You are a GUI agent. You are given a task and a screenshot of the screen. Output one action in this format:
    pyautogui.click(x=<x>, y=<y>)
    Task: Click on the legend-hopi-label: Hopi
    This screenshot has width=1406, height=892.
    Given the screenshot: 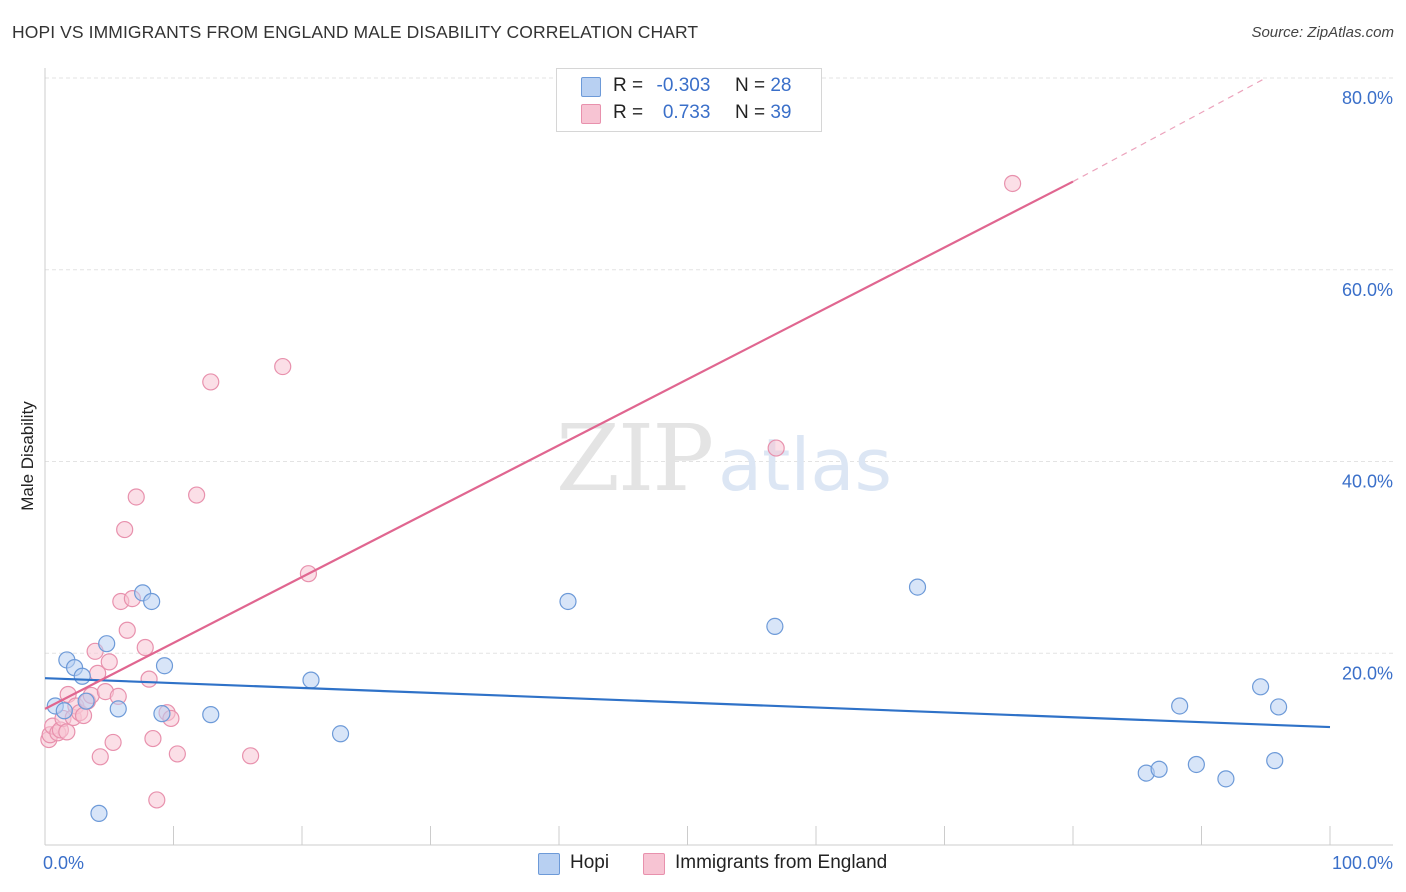 What is the action you would take?
    pyautogui.click(x=590, y=862)
    